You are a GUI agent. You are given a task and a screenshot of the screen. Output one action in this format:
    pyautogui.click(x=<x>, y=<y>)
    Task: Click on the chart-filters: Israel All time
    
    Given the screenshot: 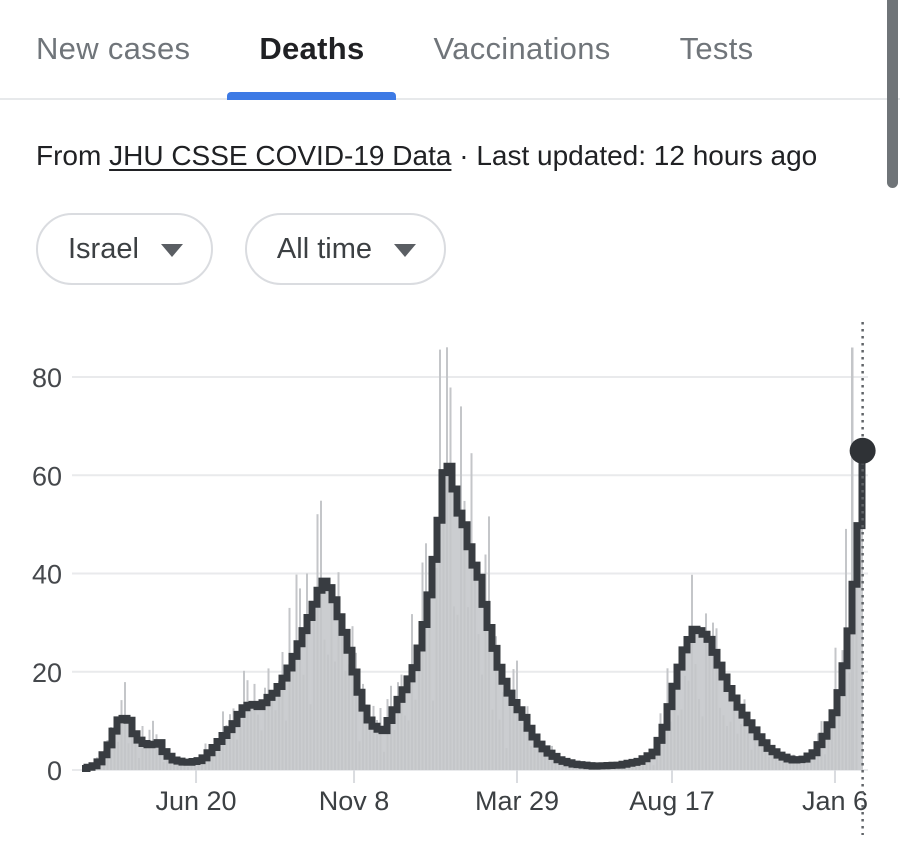 What is the action you would take?
    pyautogui.click(x=241, y=249)
    